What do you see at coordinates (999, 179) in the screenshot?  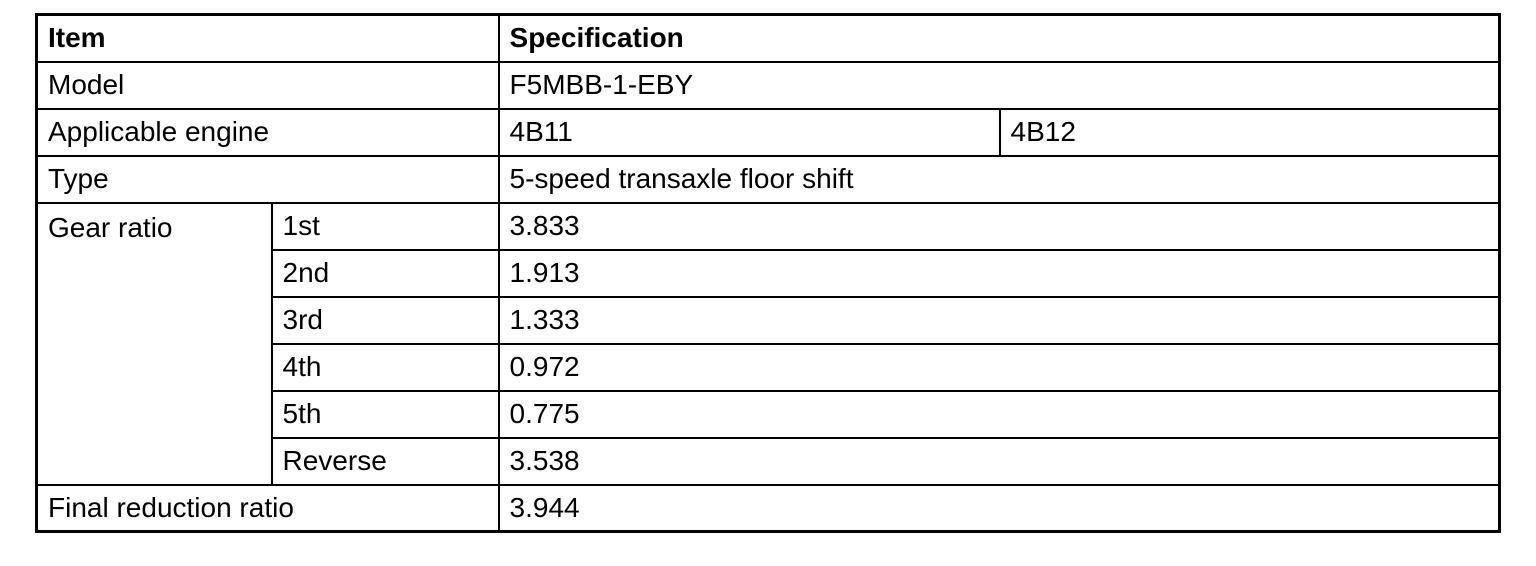 I see `type-value: 5-speed transaxle floor shift` at bounding box center [999, 179].